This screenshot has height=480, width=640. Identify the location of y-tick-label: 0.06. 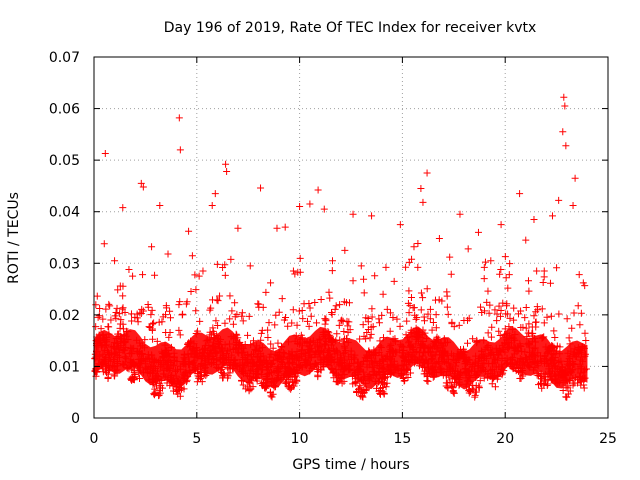
(64, 110).